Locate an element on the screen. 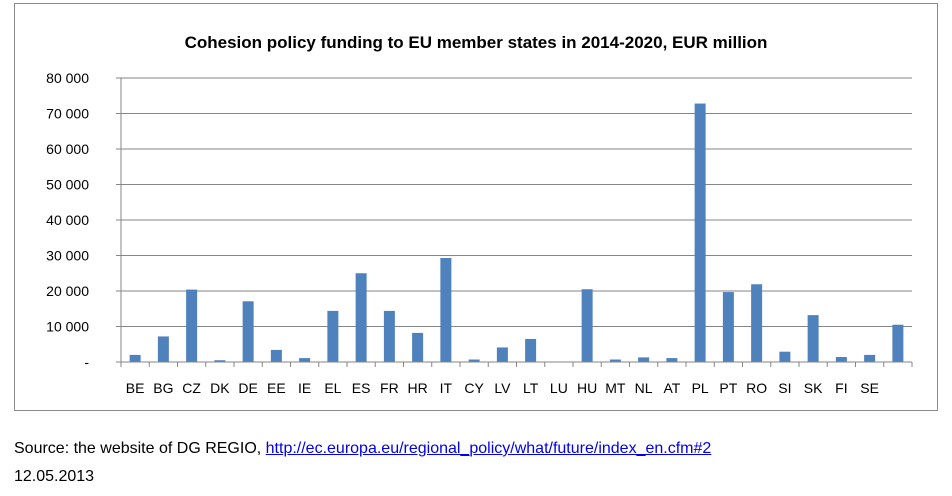 This screenshot has width=952, height=496. x-tick-label: SI is located at coordinates (784, 388).